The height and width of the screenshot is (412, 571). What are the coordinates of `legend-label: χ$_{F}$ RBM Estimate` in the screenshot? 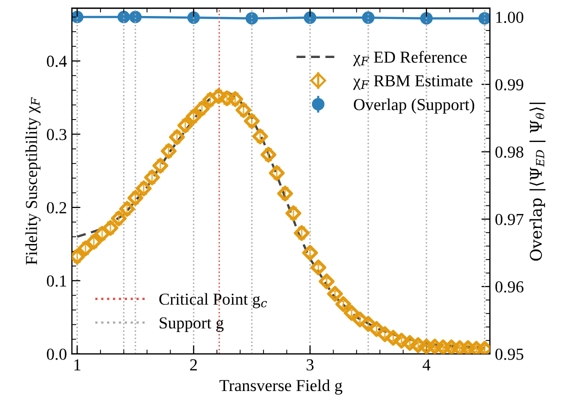 It's located at (412, 82).